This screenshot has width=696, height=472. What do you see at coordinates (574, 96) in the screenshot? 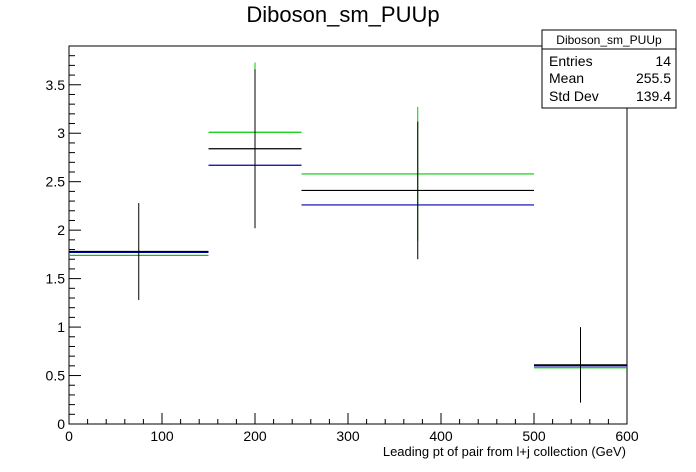
I see `stats-stddev-label: Std Dev` at bounding box center [574, 96].